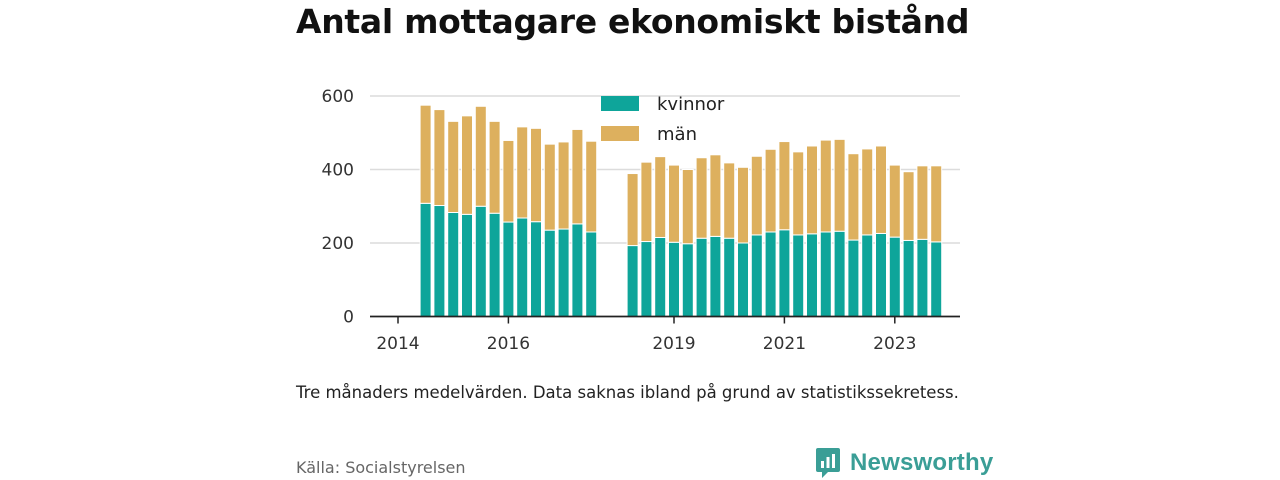 Image resolution: width=1280 pixels, height=480 pixels. What do you see at coordinates (508, 344) in the screenshot?
I see `x-tick-label: 2016` at bounding box center [508, 344].